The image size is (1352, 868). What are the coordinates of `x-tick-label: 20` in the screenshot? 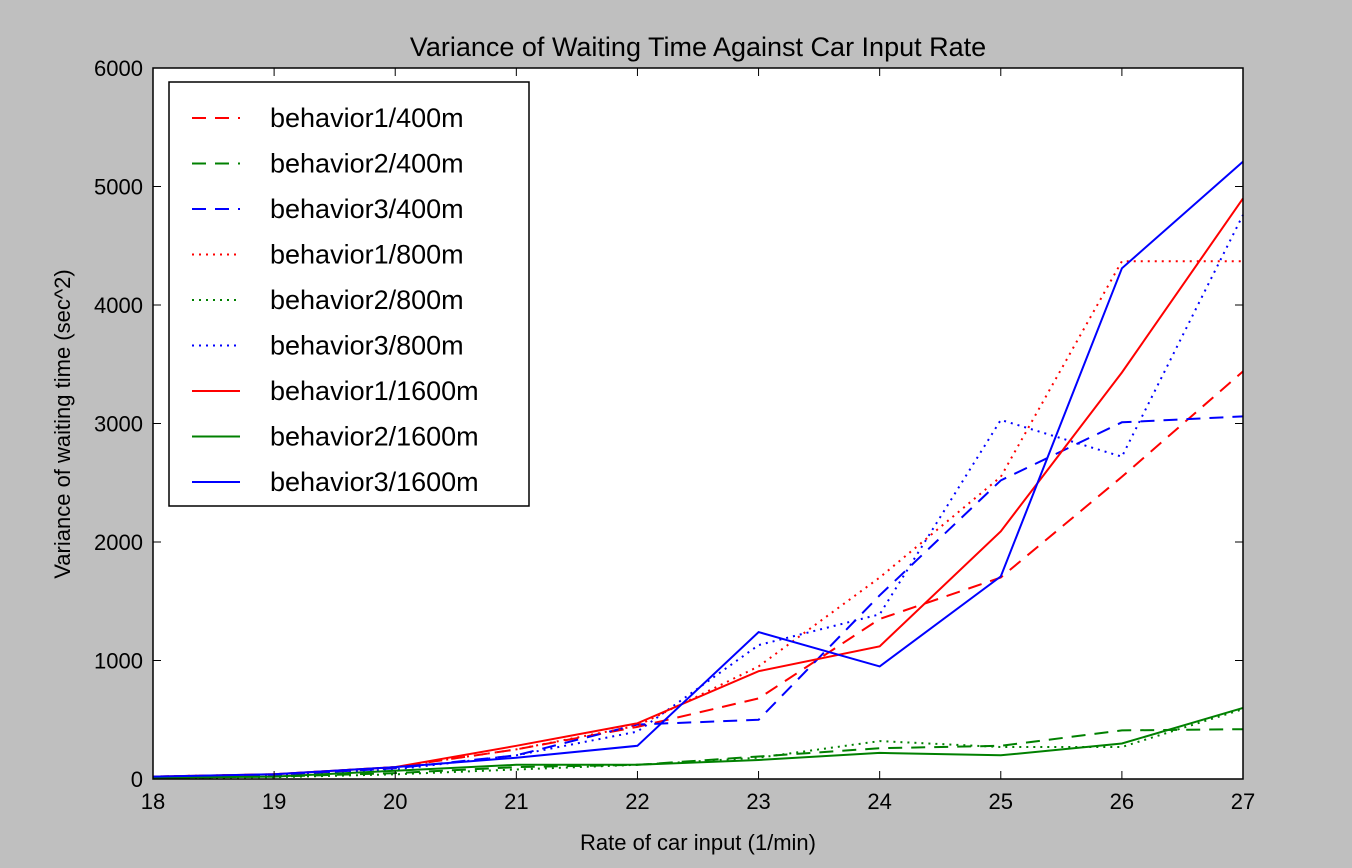 It's located at (395, 801).